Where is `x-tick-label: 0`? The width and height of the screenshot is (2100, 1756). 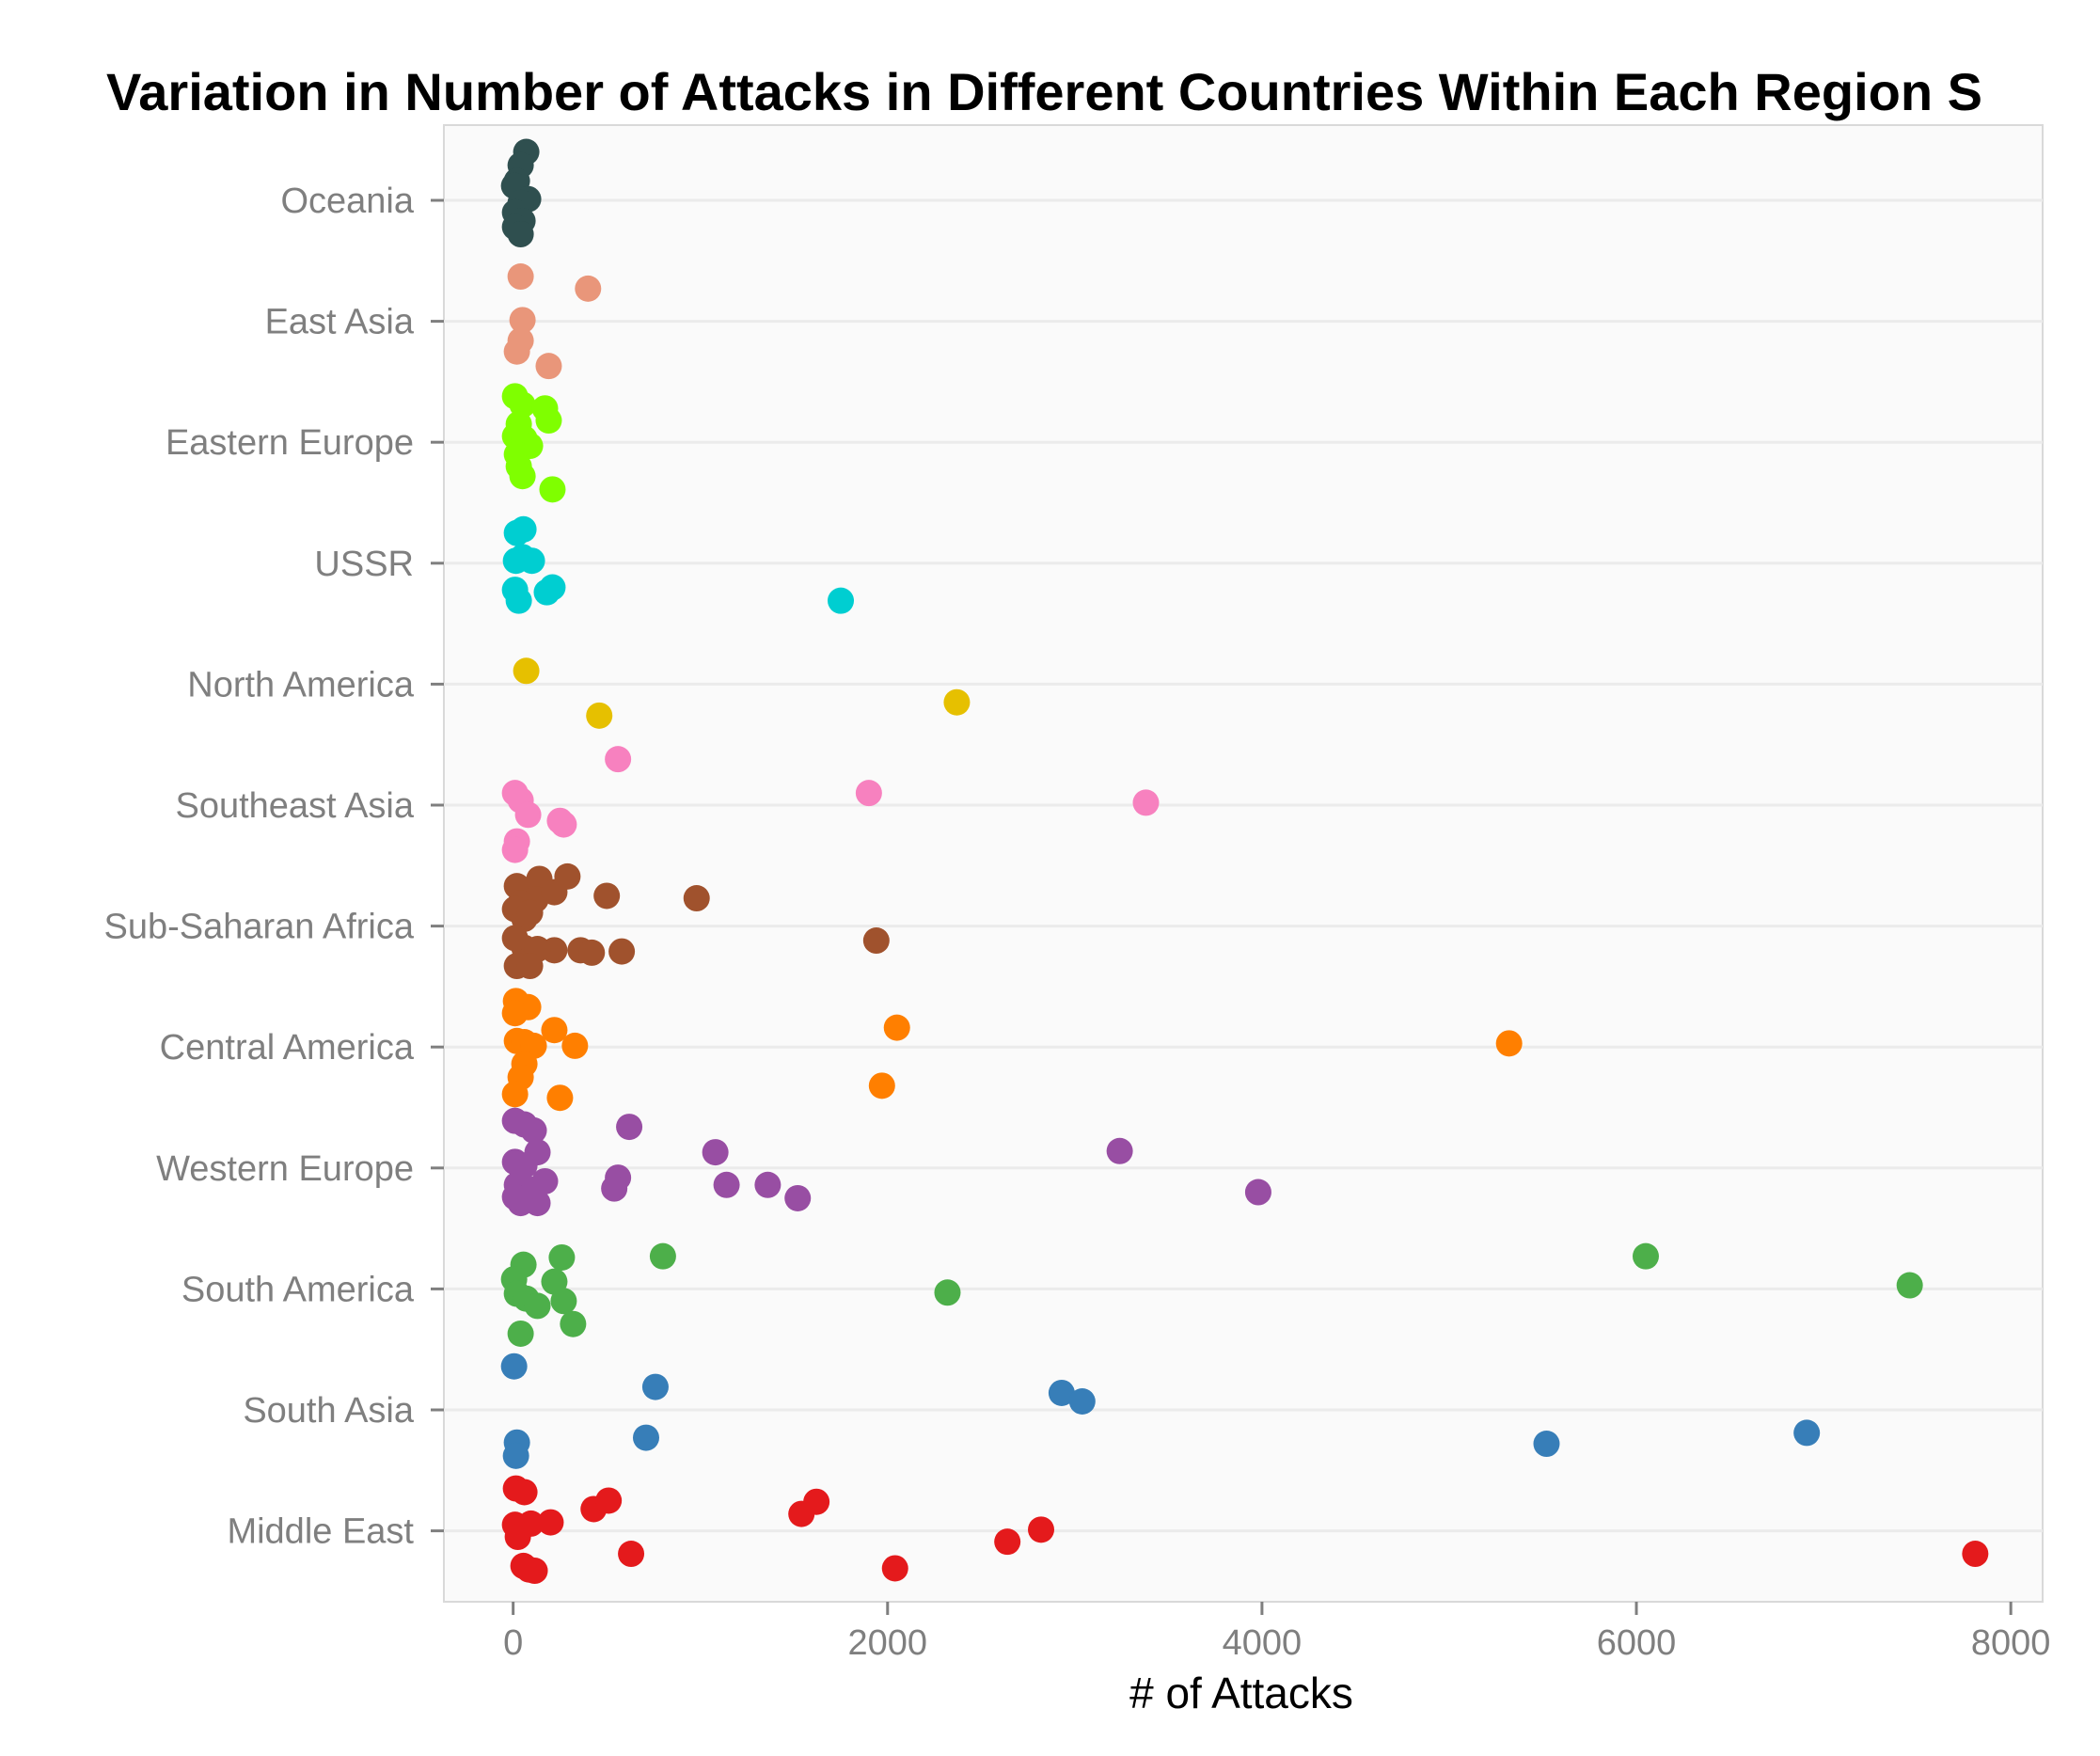
x-tick-label: 0 is located at coordinates (513, 1643).